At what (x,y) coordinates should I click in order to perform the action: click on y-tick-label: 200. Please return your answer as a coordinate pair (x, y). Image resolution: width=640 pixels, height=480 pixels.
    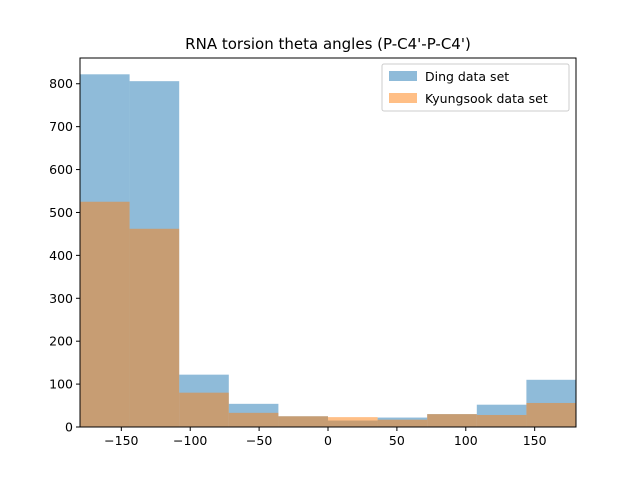
    Looking at the image, I should click on (61, 341).